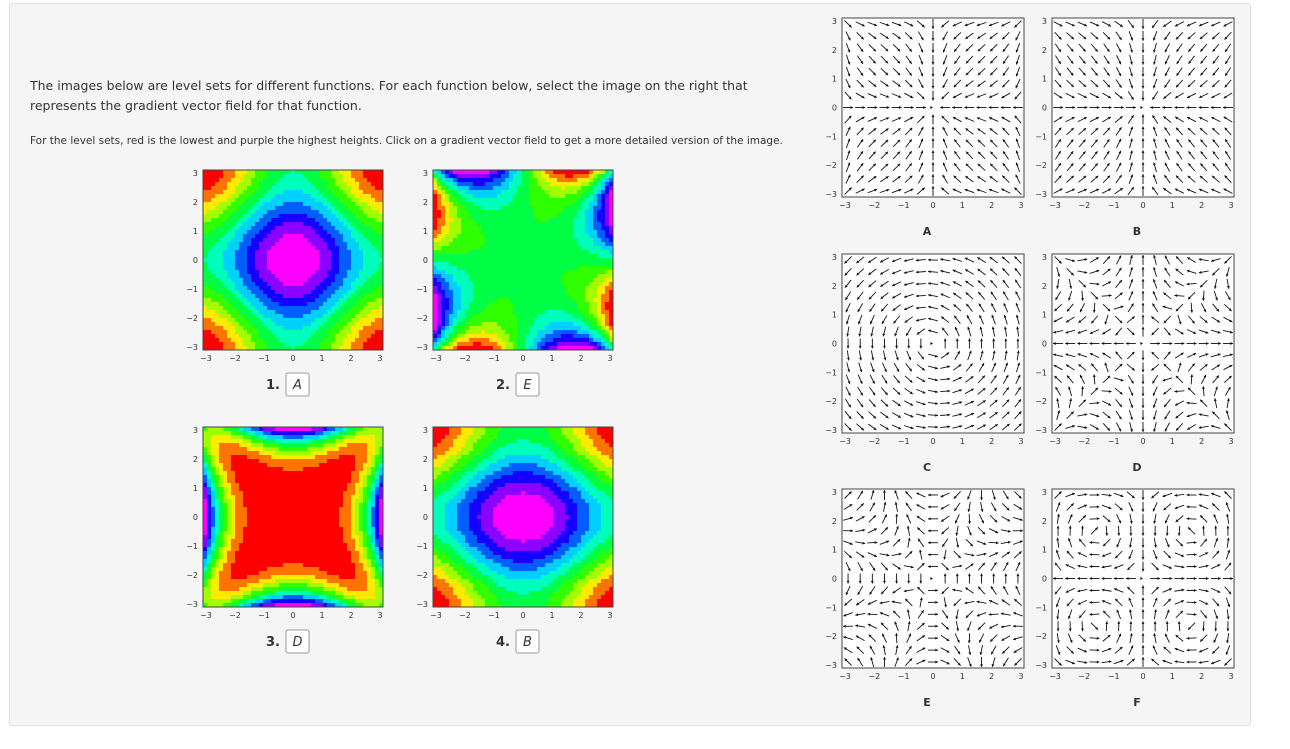  I want to click on y-tick-label: 1, so click(425, 231).